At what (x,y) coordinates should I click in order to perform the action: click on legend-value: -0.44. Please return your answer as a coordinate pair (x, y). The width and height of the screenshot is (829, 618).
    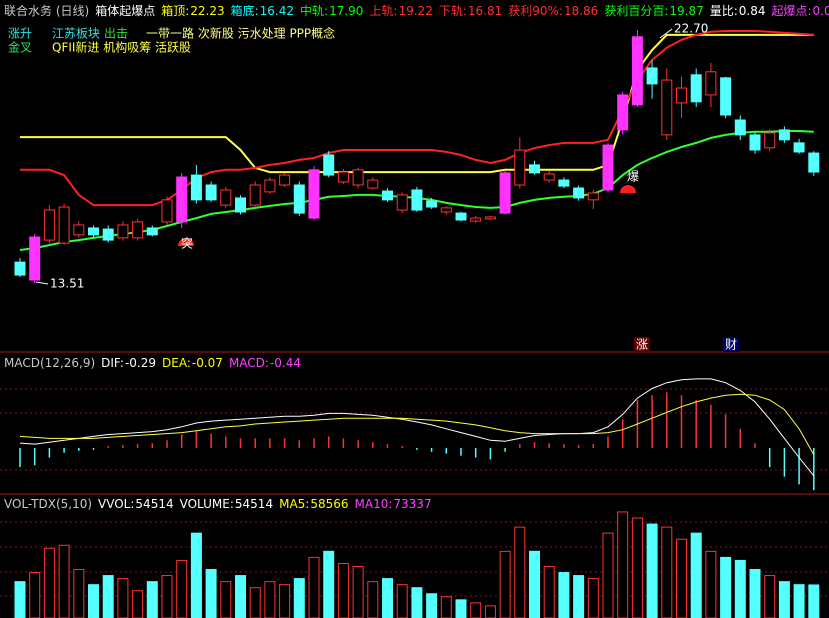
    Looking at the image, I should click on (285, 363).